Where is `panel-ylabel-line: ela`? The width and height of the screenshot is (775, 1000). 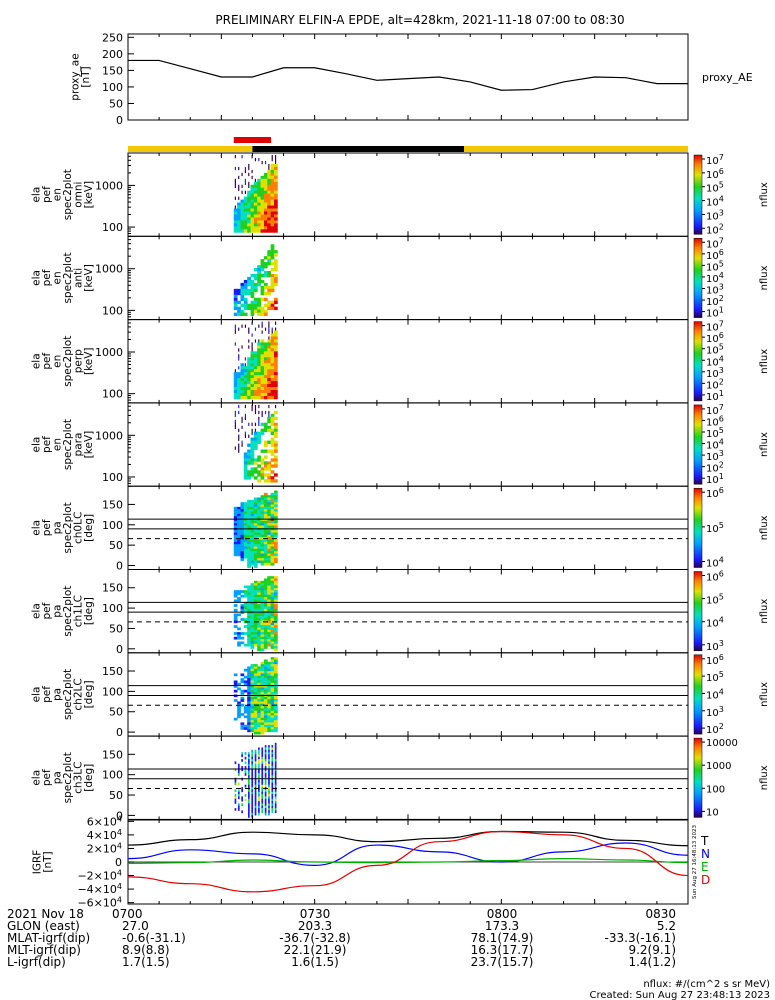 panel-ylabel-line: ela is located at coordinates (36, 361).